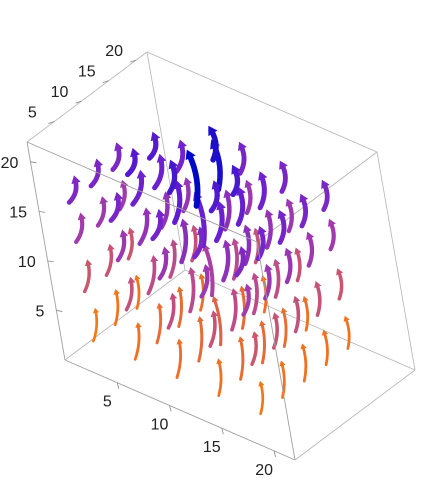 The height and width of the screenshot is (482, 433). What do you see at coordinates (10, 163) in the screenshot?
I see `z-tick-label: 20` at bounding box center [10, 163].